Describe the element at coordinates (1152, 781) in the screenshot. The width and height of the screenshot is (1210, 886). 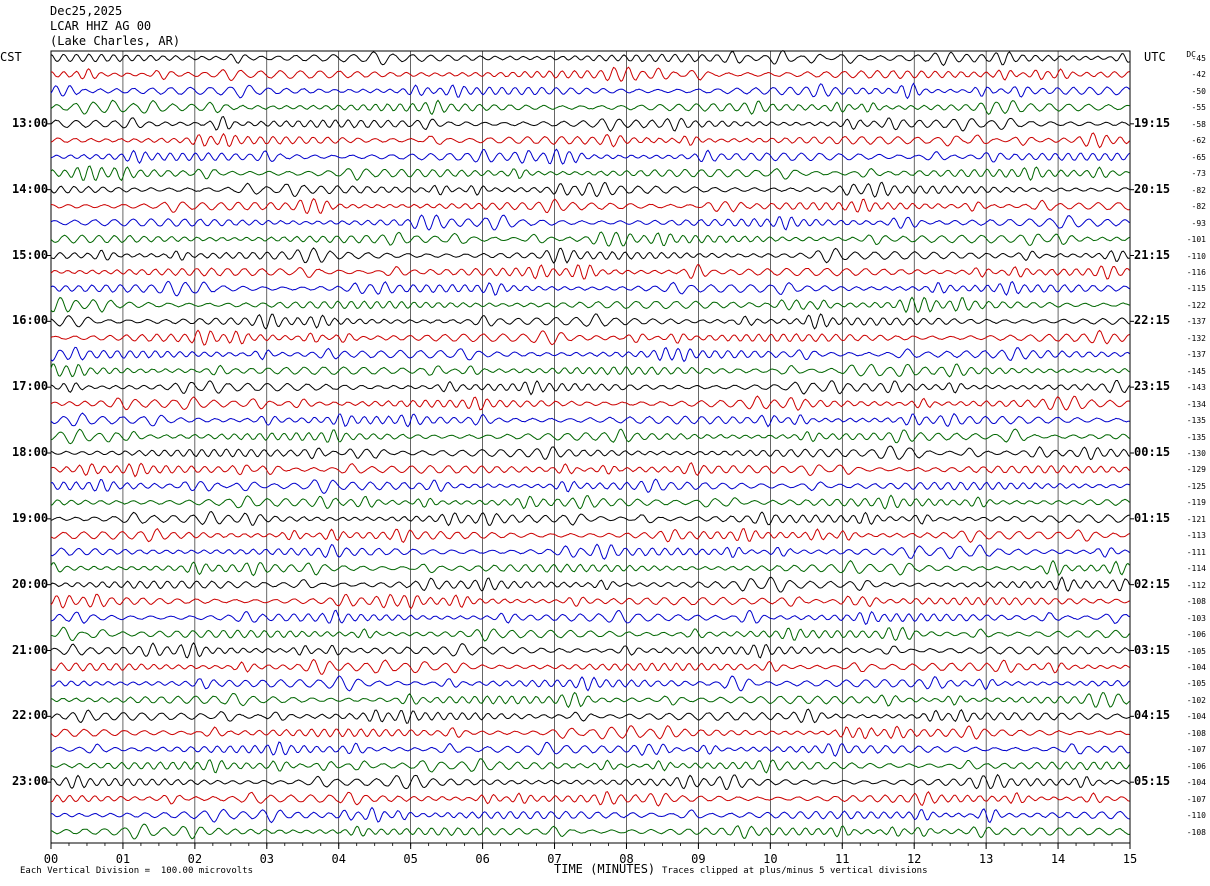
I see `right-hour-label: 05:15` at that location.